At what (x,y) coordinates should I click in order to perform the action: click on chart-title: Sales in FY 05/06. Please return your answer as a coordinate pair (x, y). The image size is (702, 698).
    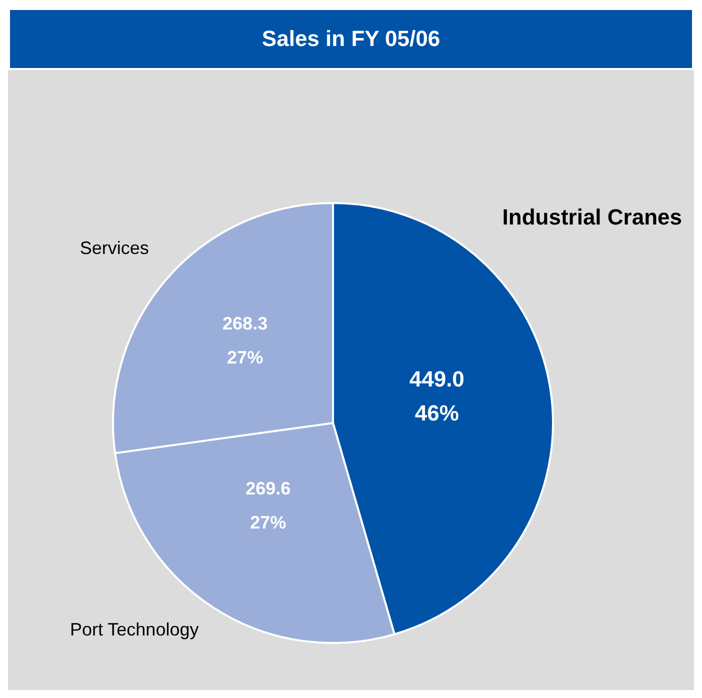
    Looking at the image, I should click on (351, 39).